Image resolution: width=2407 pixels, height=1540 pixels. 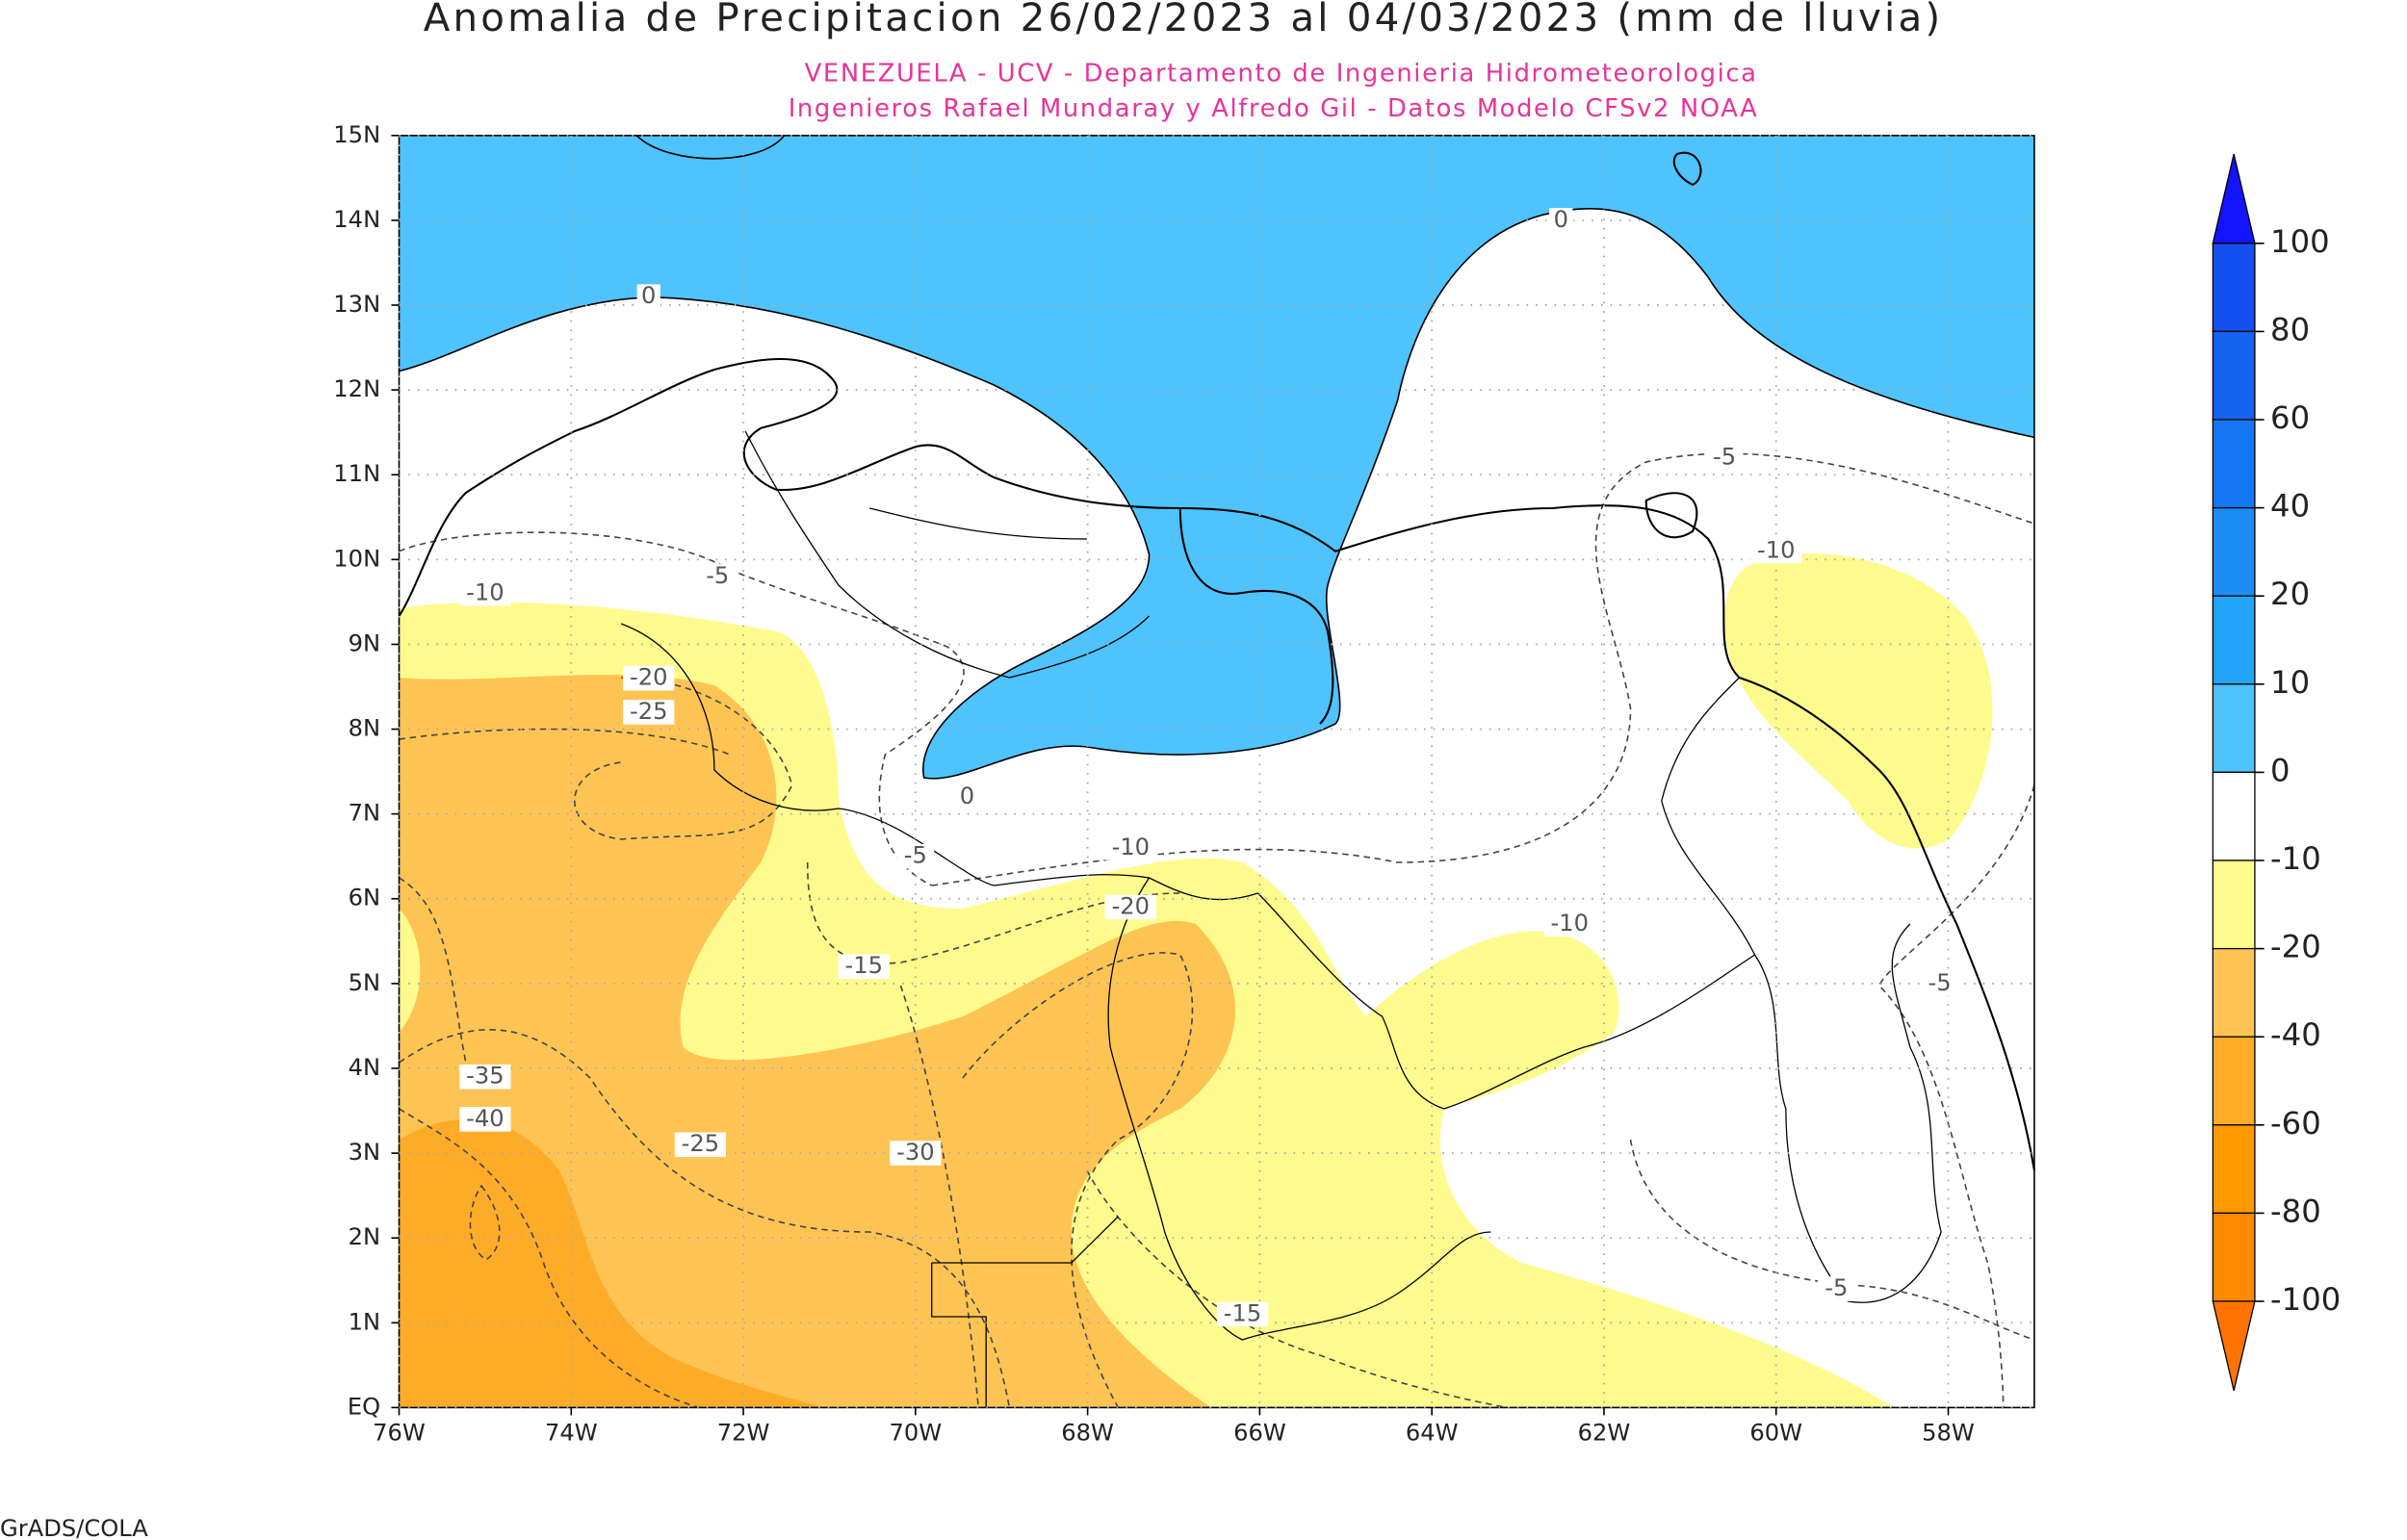 What do you see at coordinates (364, 982) in the screenshot?
I see `y-tick-label: 5N` at bounding box center [364, 982].